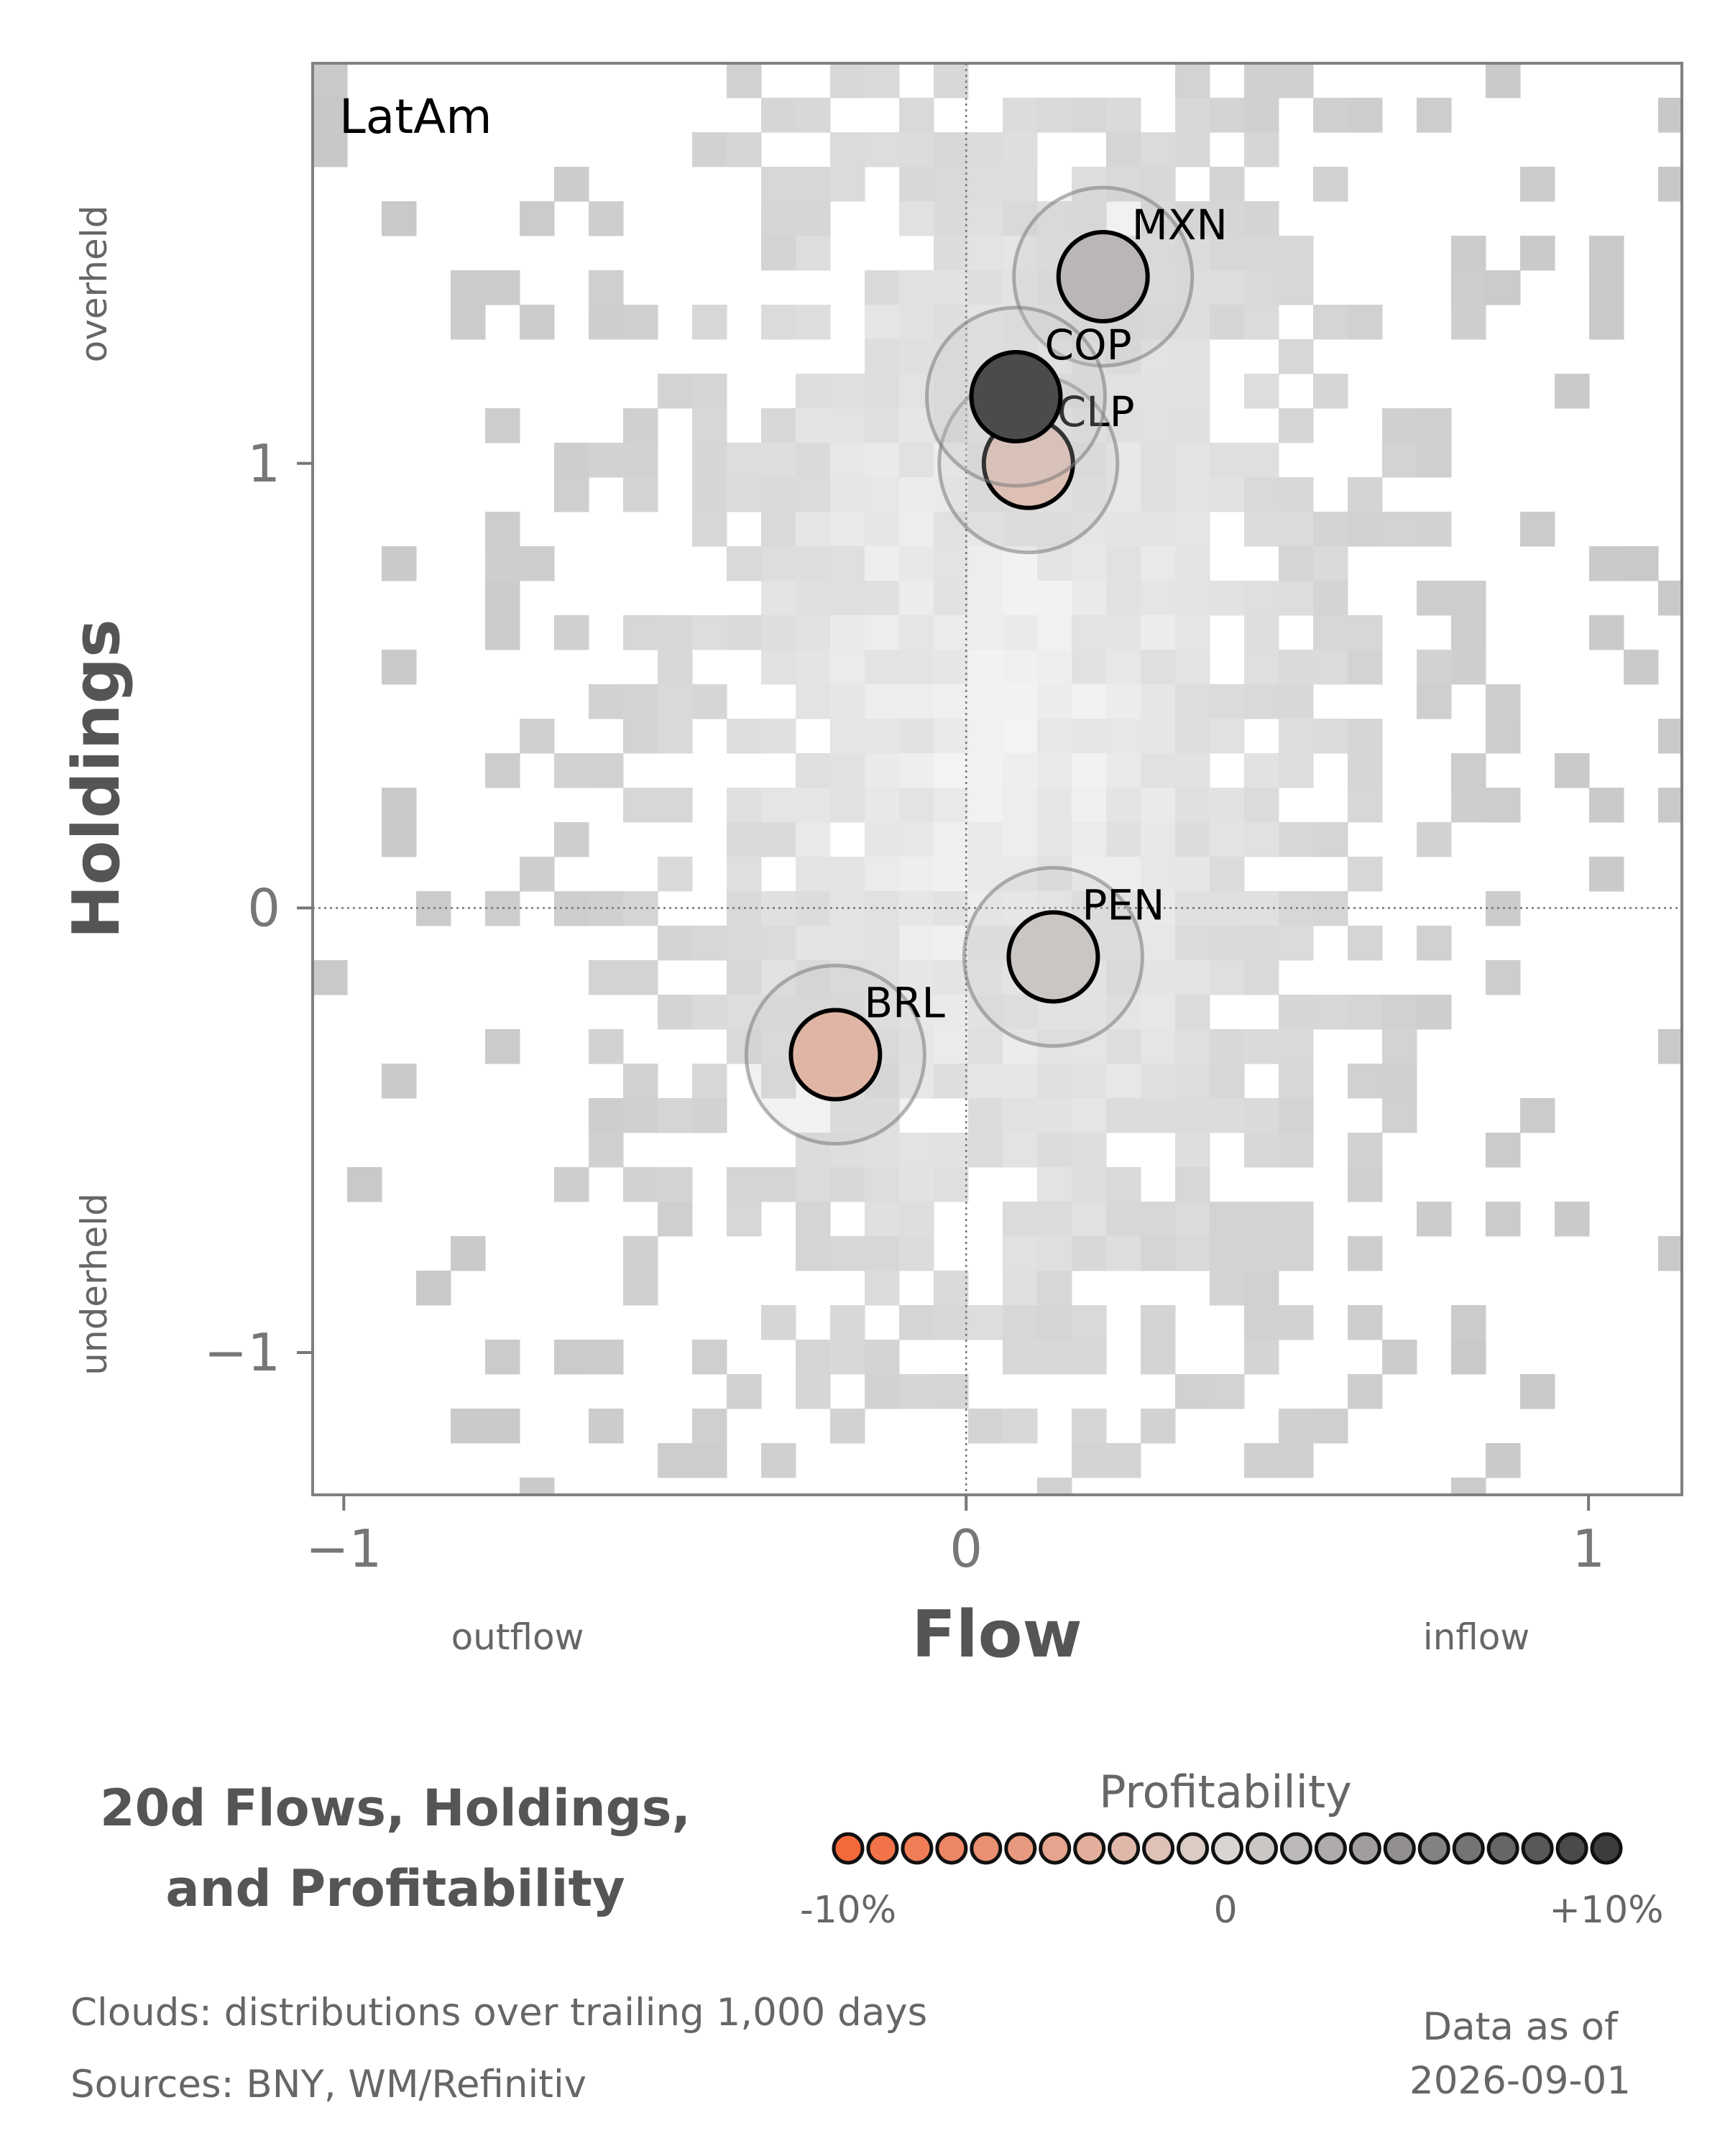 The height and width of the screenshot is (2156, 1725). What do you see at coordinates (1103, 276) in the screenshot?
I see `point-mxn` at bounding box center [1103, 276].